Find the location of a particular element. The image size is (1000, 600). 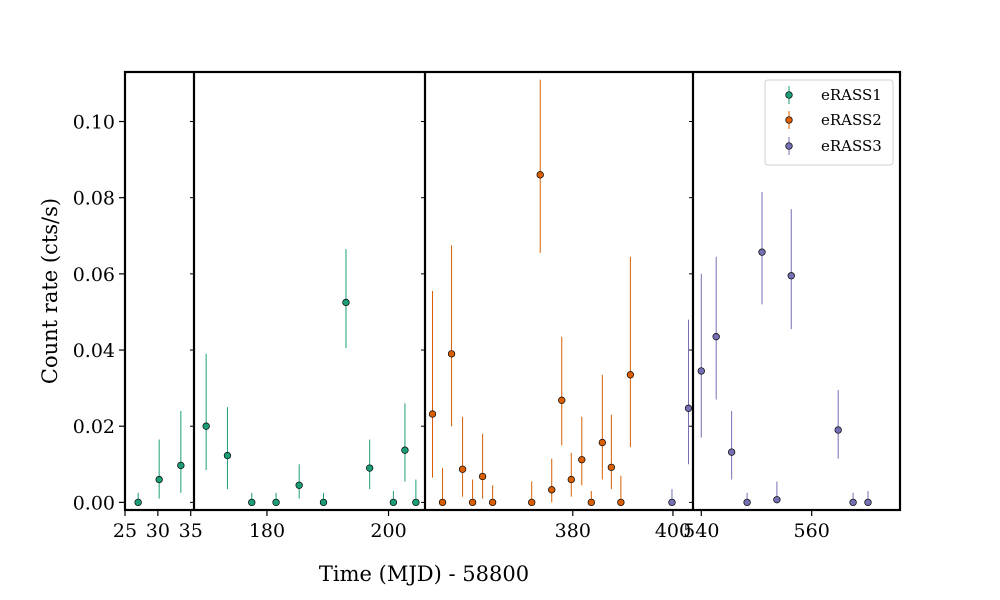

y-tick-label: 0.10 is located at coordinates (94, 123).